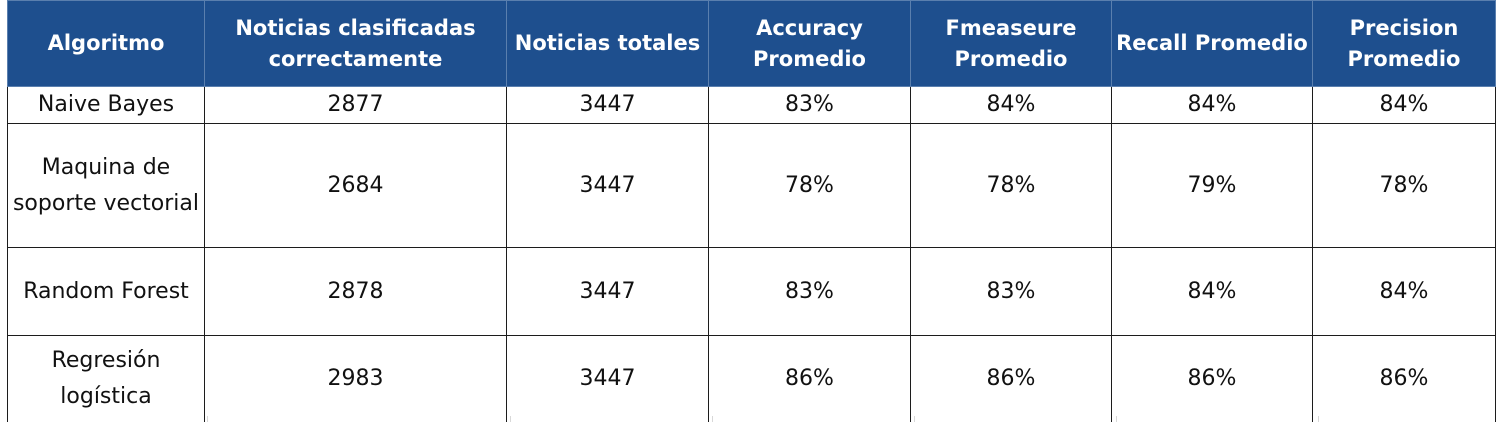 This screenshot has width=1504, height=422. I want to click on cell-algoritmo: Maquina de soporte vectorial, so click(106, 185).